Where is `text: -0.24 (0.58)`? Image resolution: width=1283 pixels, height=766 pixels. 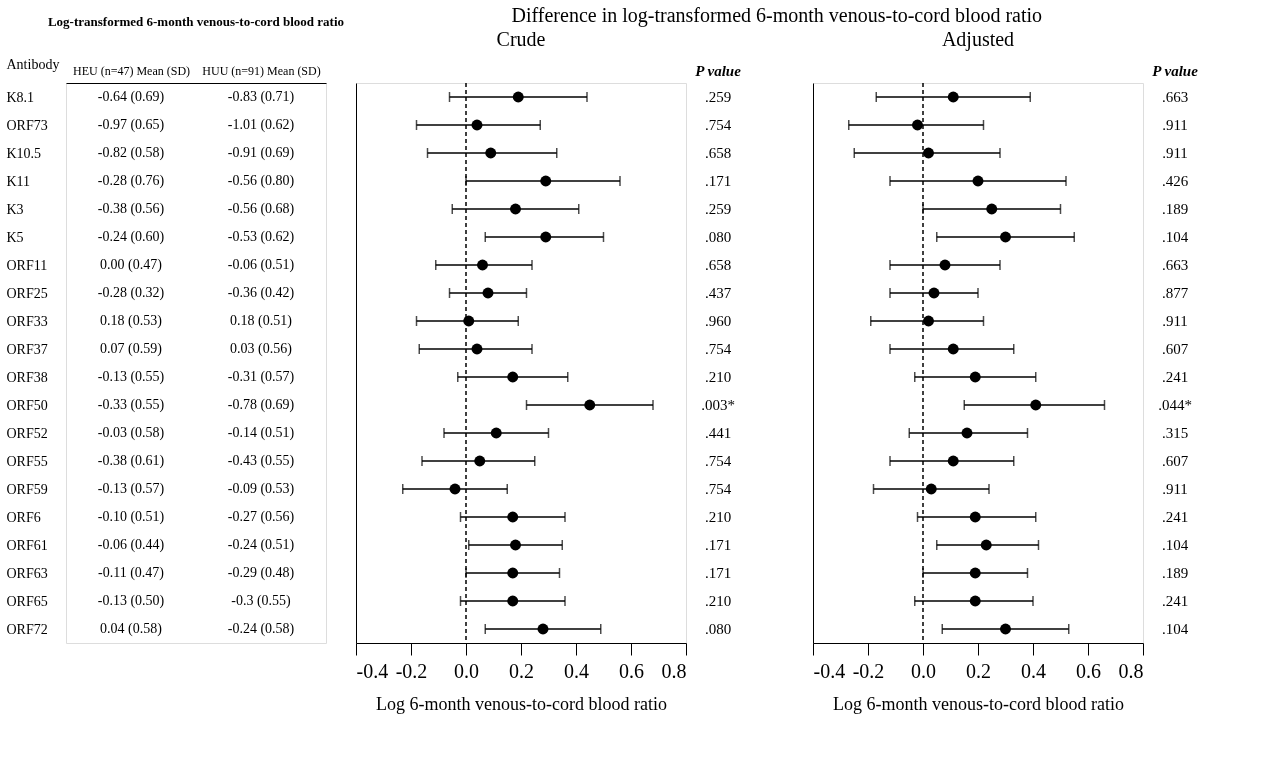
text: -0.24 (0.58) is located at coordinates (261, 628).